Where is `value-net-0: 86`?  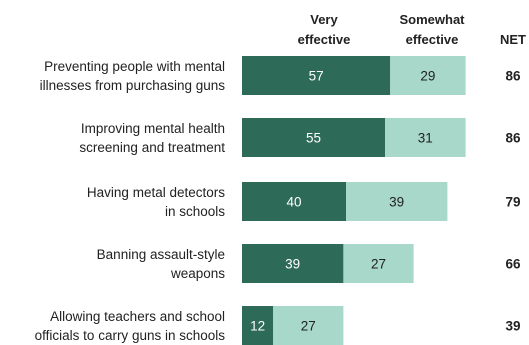
value-net-0: 86 is located at coordinates (513, 76).